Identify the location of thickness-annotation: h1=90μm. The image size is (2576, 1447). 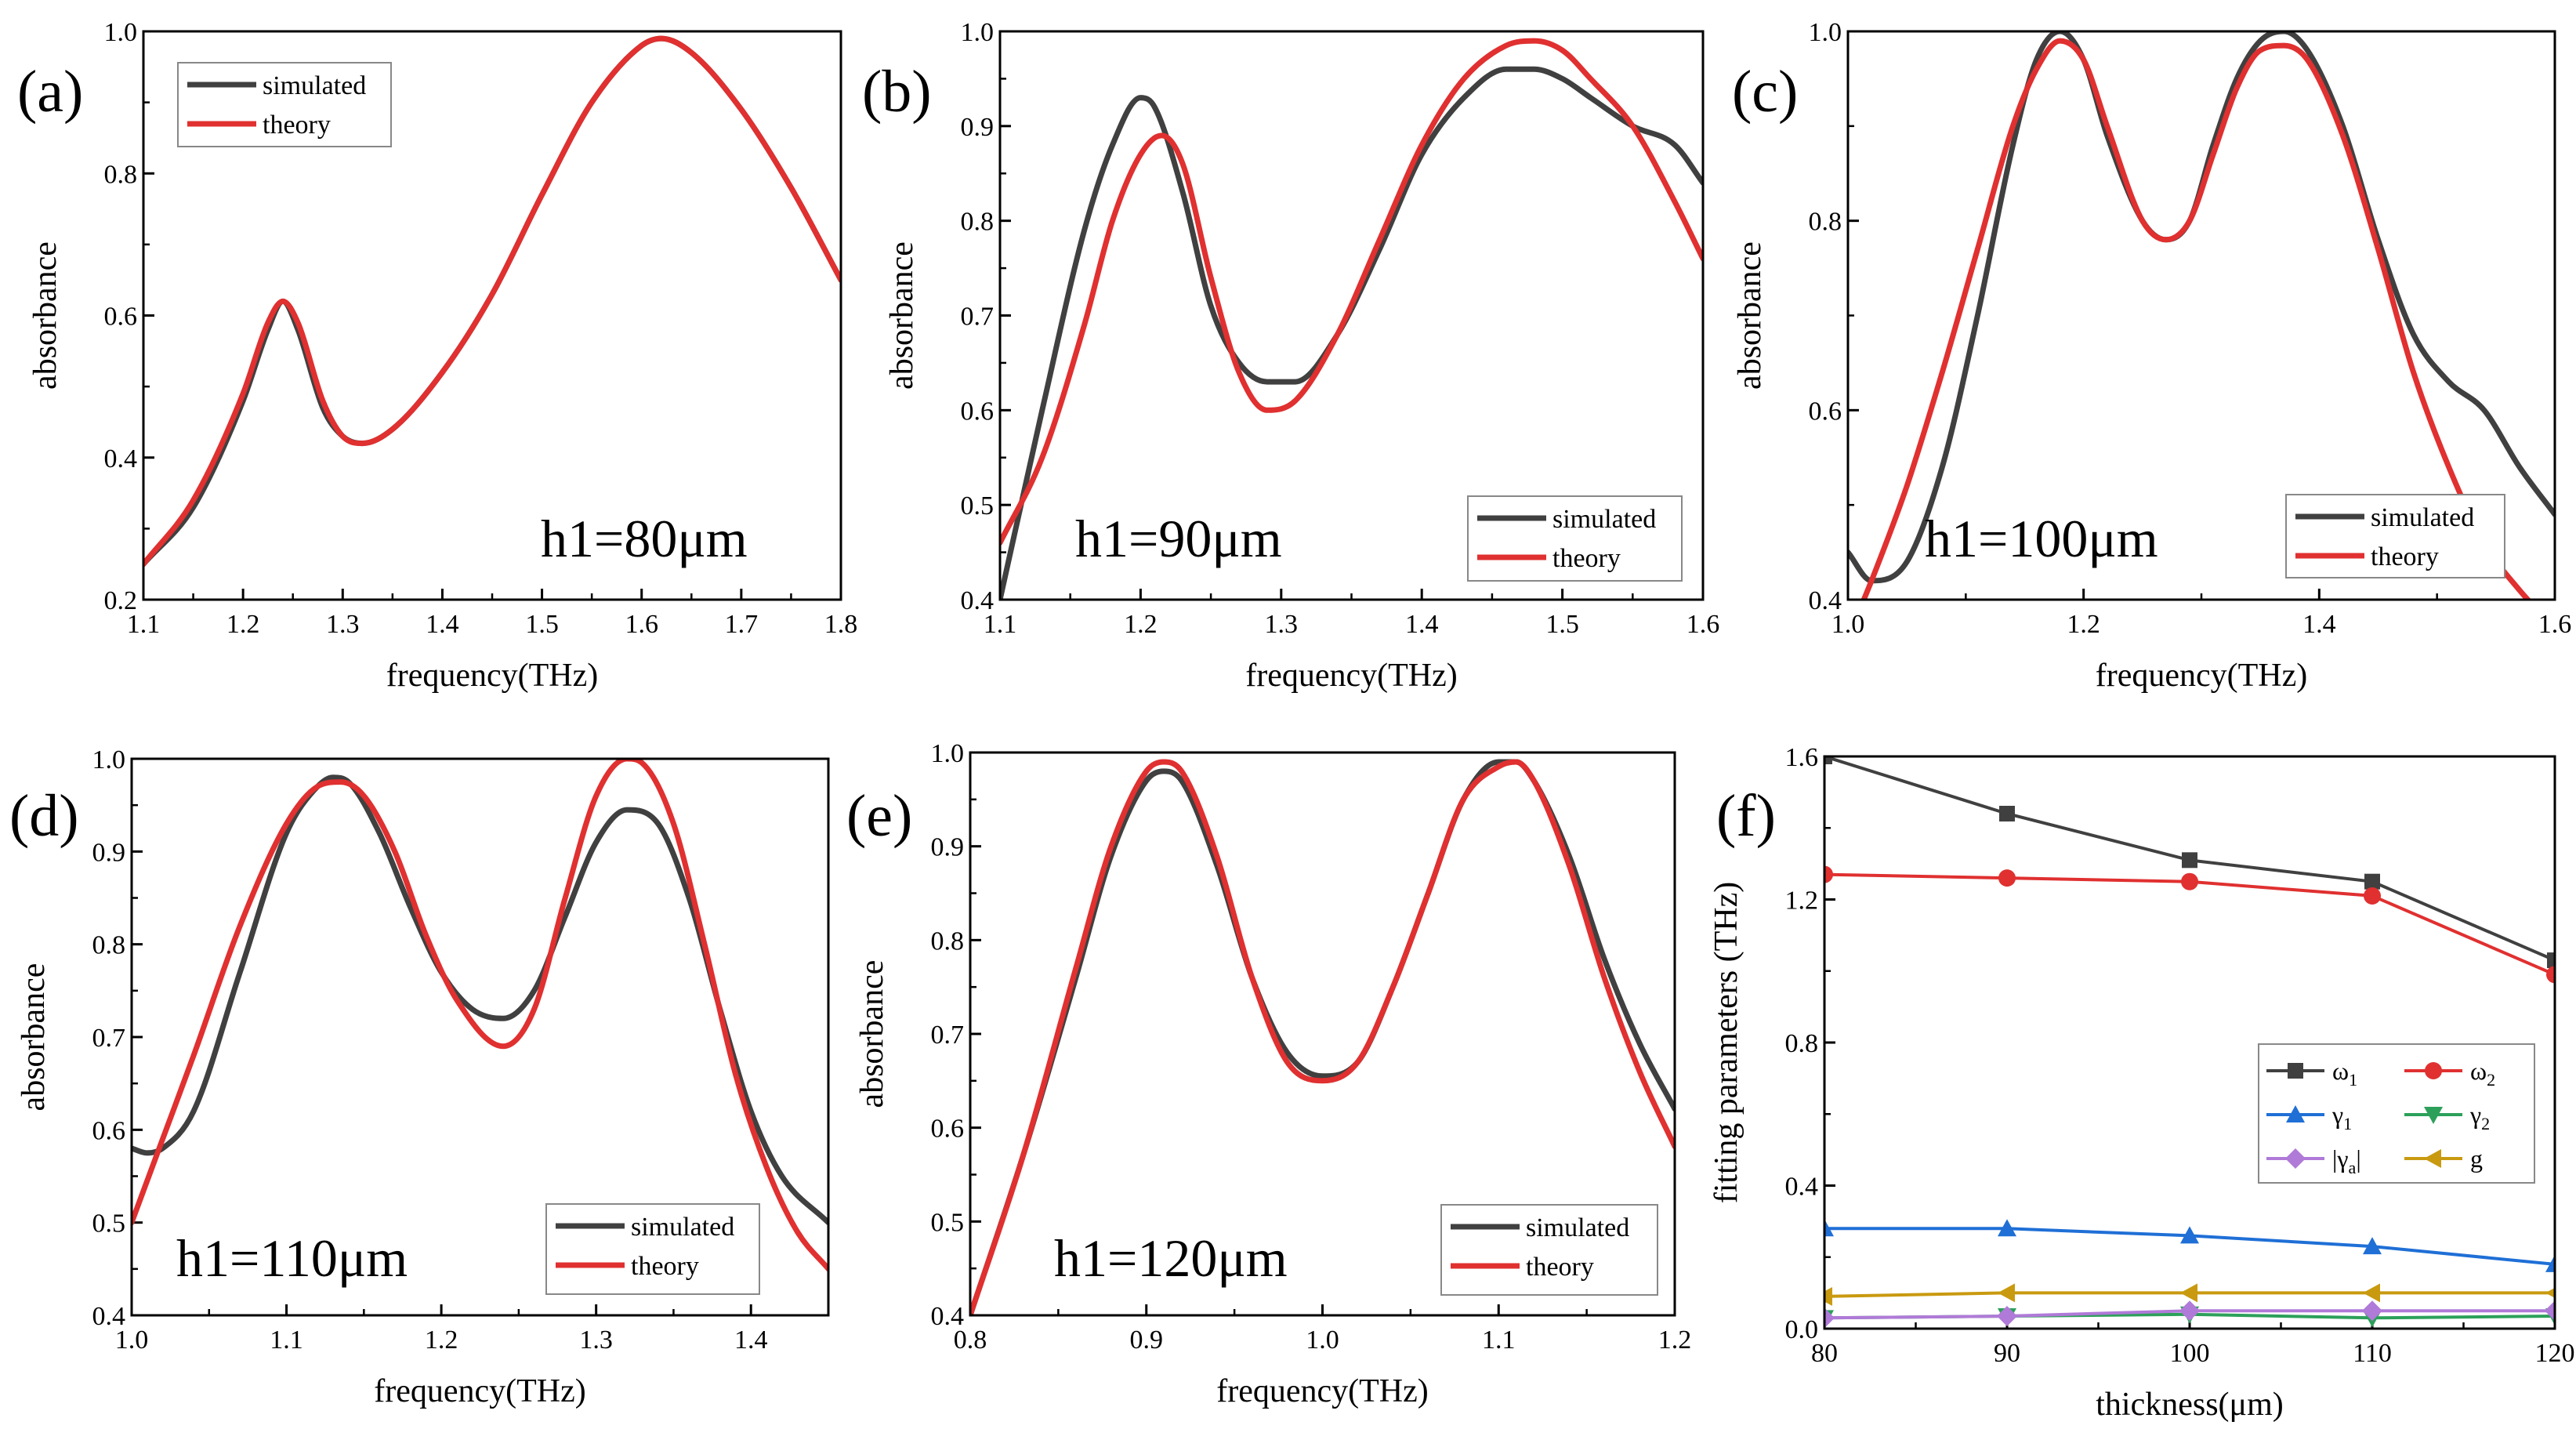
(1178, 538).